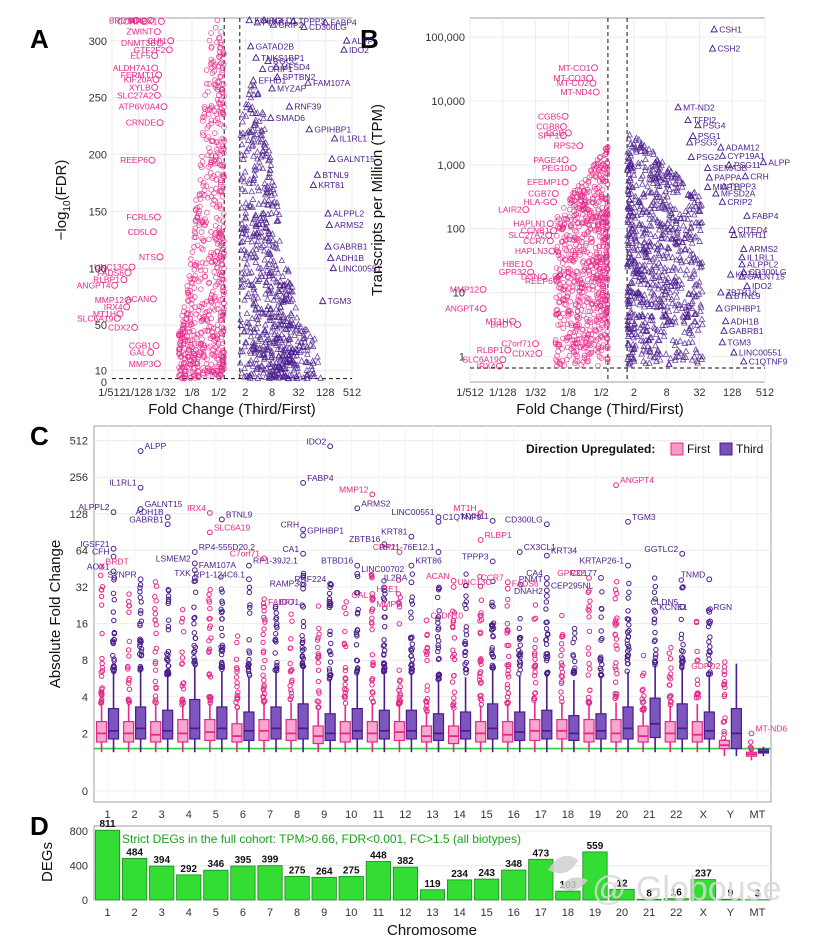 The image size is (813, 945). Describe the element at coordinates (742, 309) in the screenshot. I see `gene-label-third: GPIHBP1` at that location.